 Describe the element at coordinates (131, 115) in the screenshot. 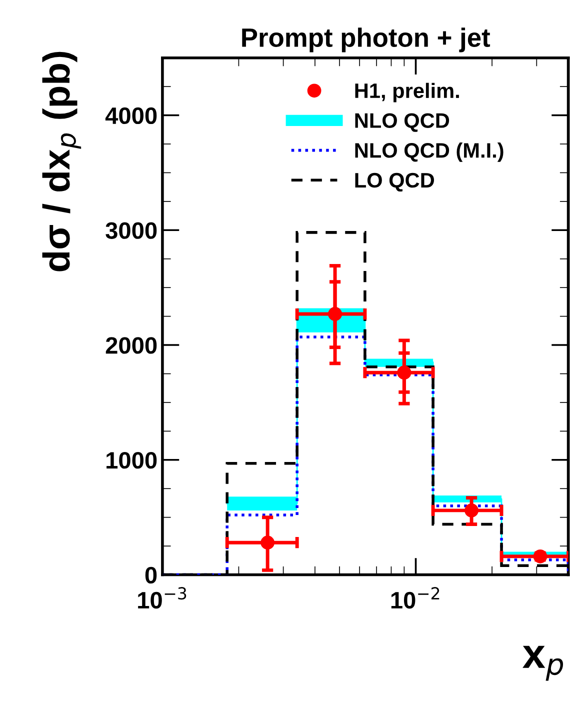

I see `y-tick-label: 4000` at that location.